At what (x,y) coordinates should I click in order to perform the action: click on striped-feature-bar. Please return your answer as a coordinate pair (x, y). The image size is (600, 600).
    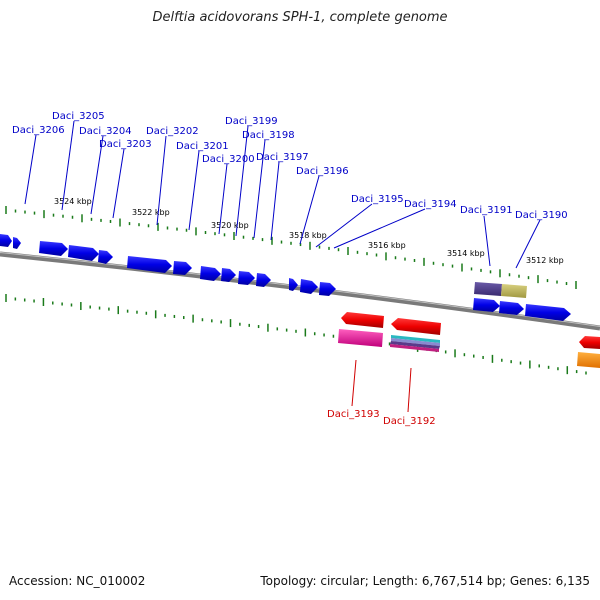
    Looking at the image, I should click on (415, 343).